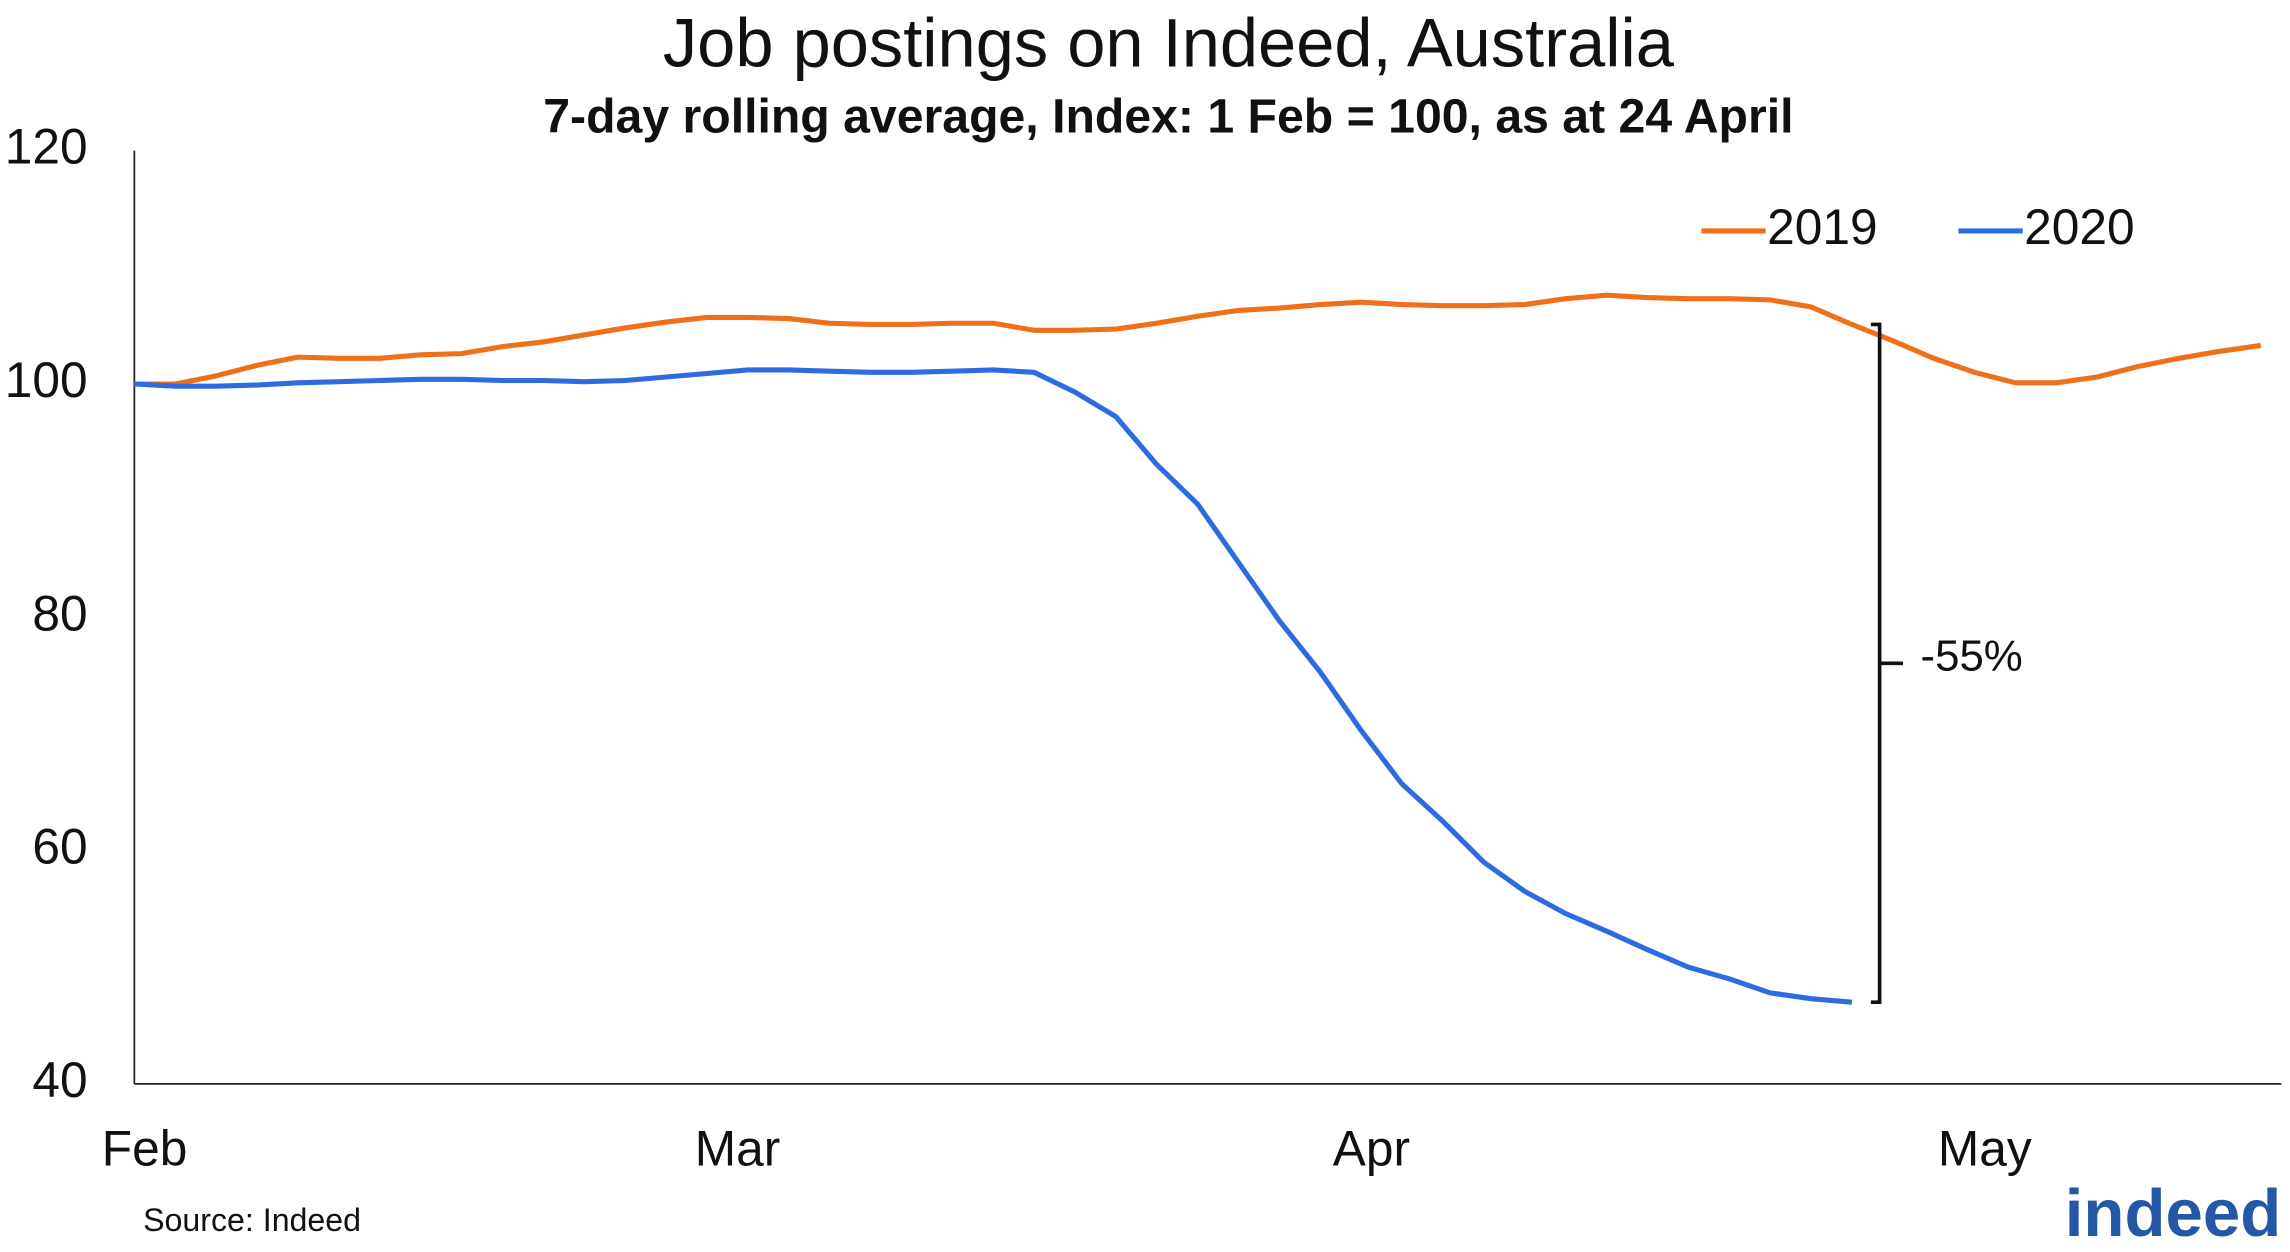 This screenshot has height=1252, width=2290. What do you see at coordinates (1371, 1149) in the screenshot?
I see `x-tick-label: Apr` at bounding box center [1371, 1149].